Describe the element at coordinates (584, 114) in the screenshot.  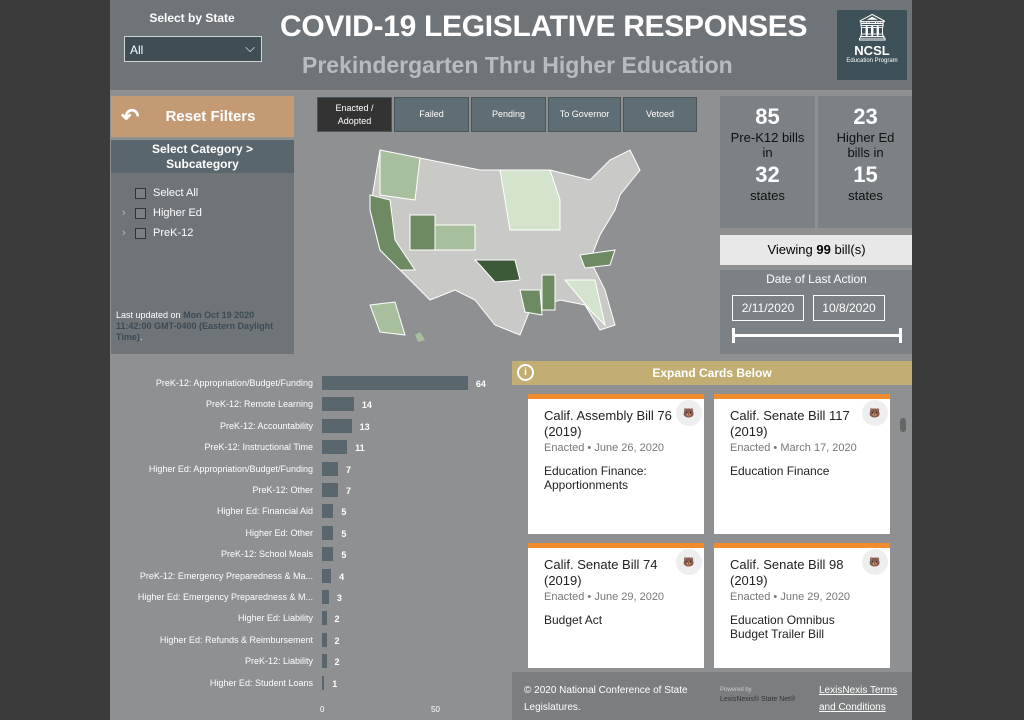
I see `tab-to-governor: To Governor` at that location.